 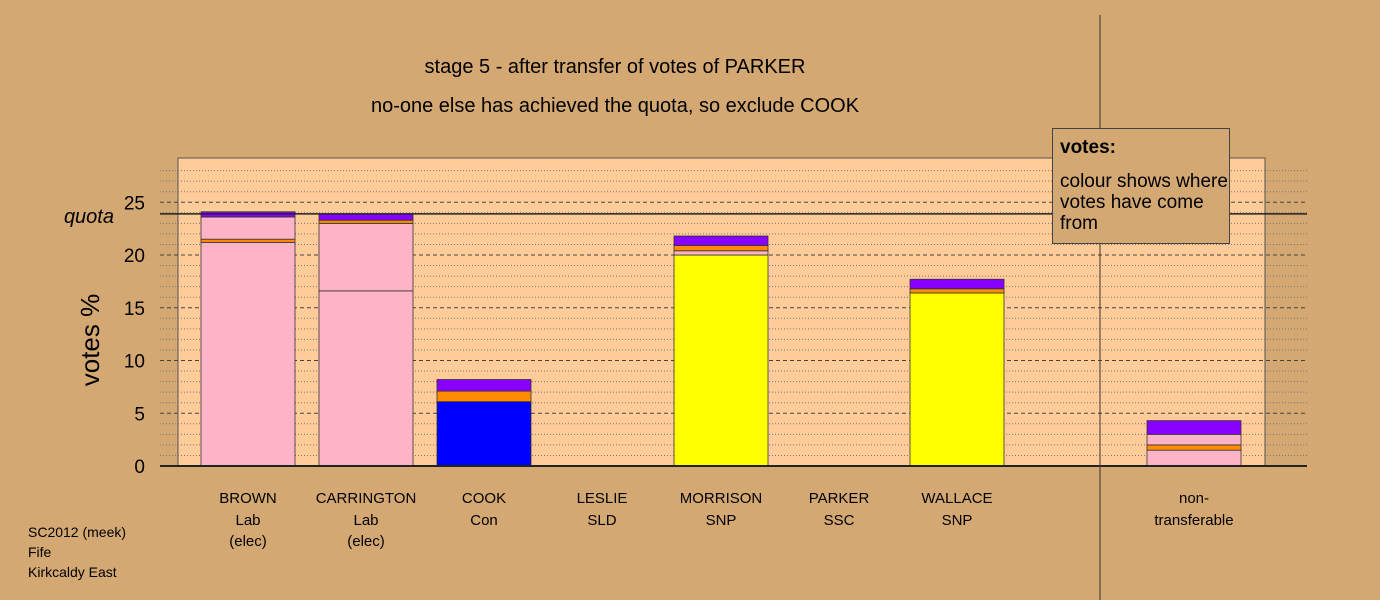 I want to click on candidate-name-carrington: CARRINGTON, so click(x=366, y=498).